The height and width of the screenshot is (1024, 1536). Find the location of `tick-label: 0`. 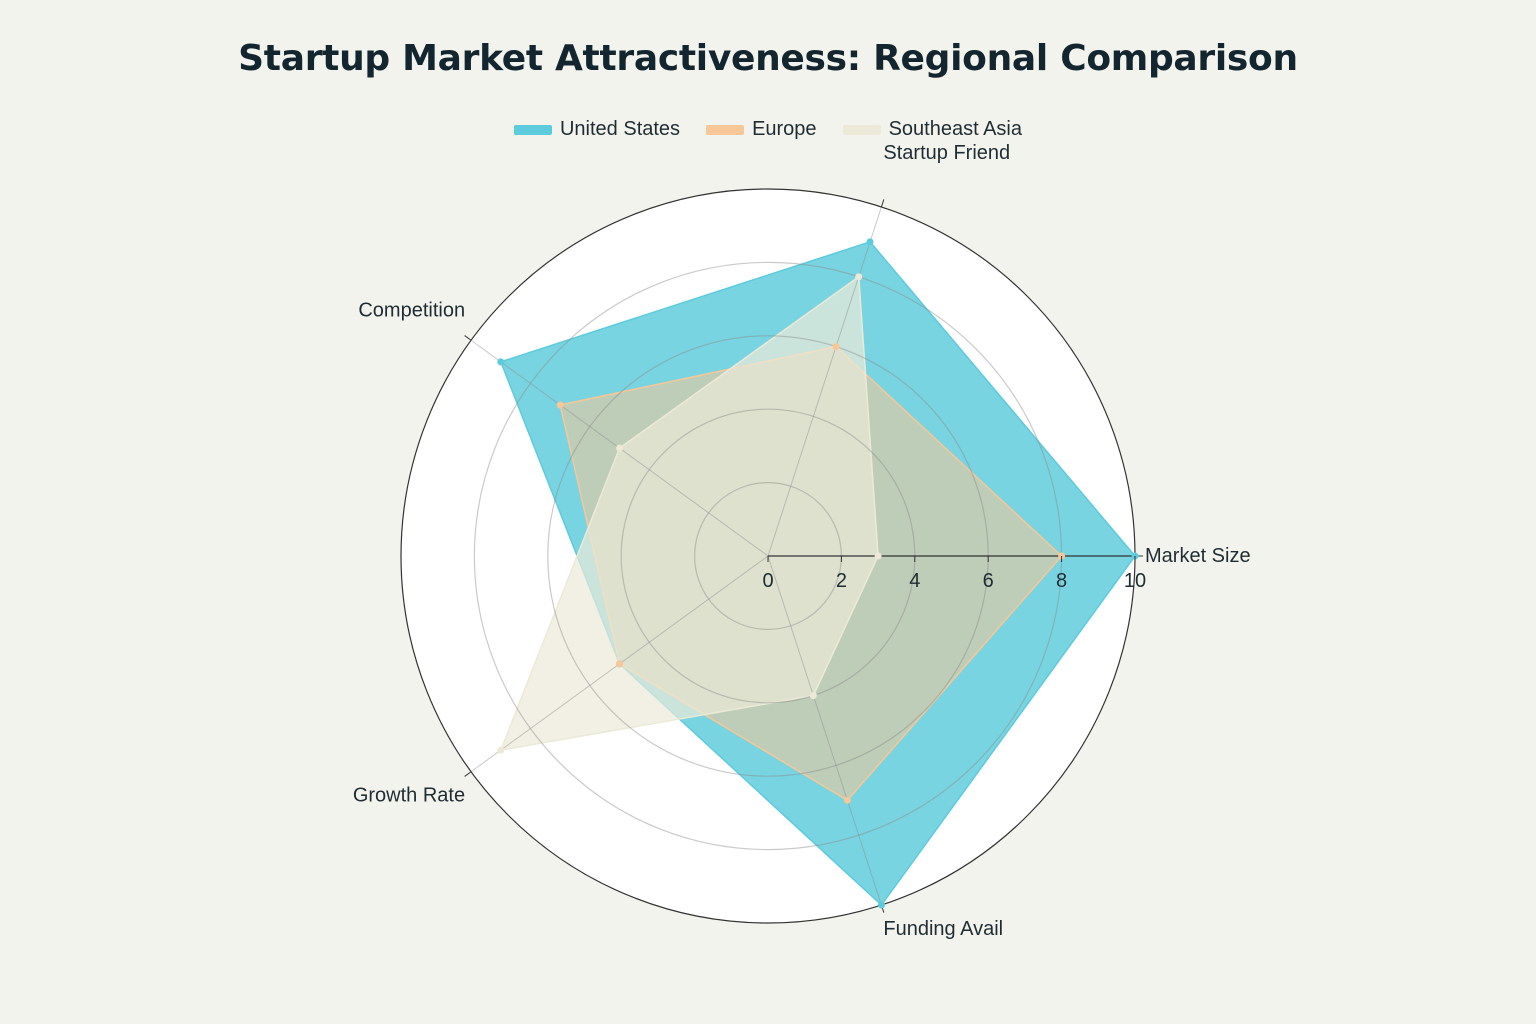

tick-label: 0 is located at coordinates (767, 581).